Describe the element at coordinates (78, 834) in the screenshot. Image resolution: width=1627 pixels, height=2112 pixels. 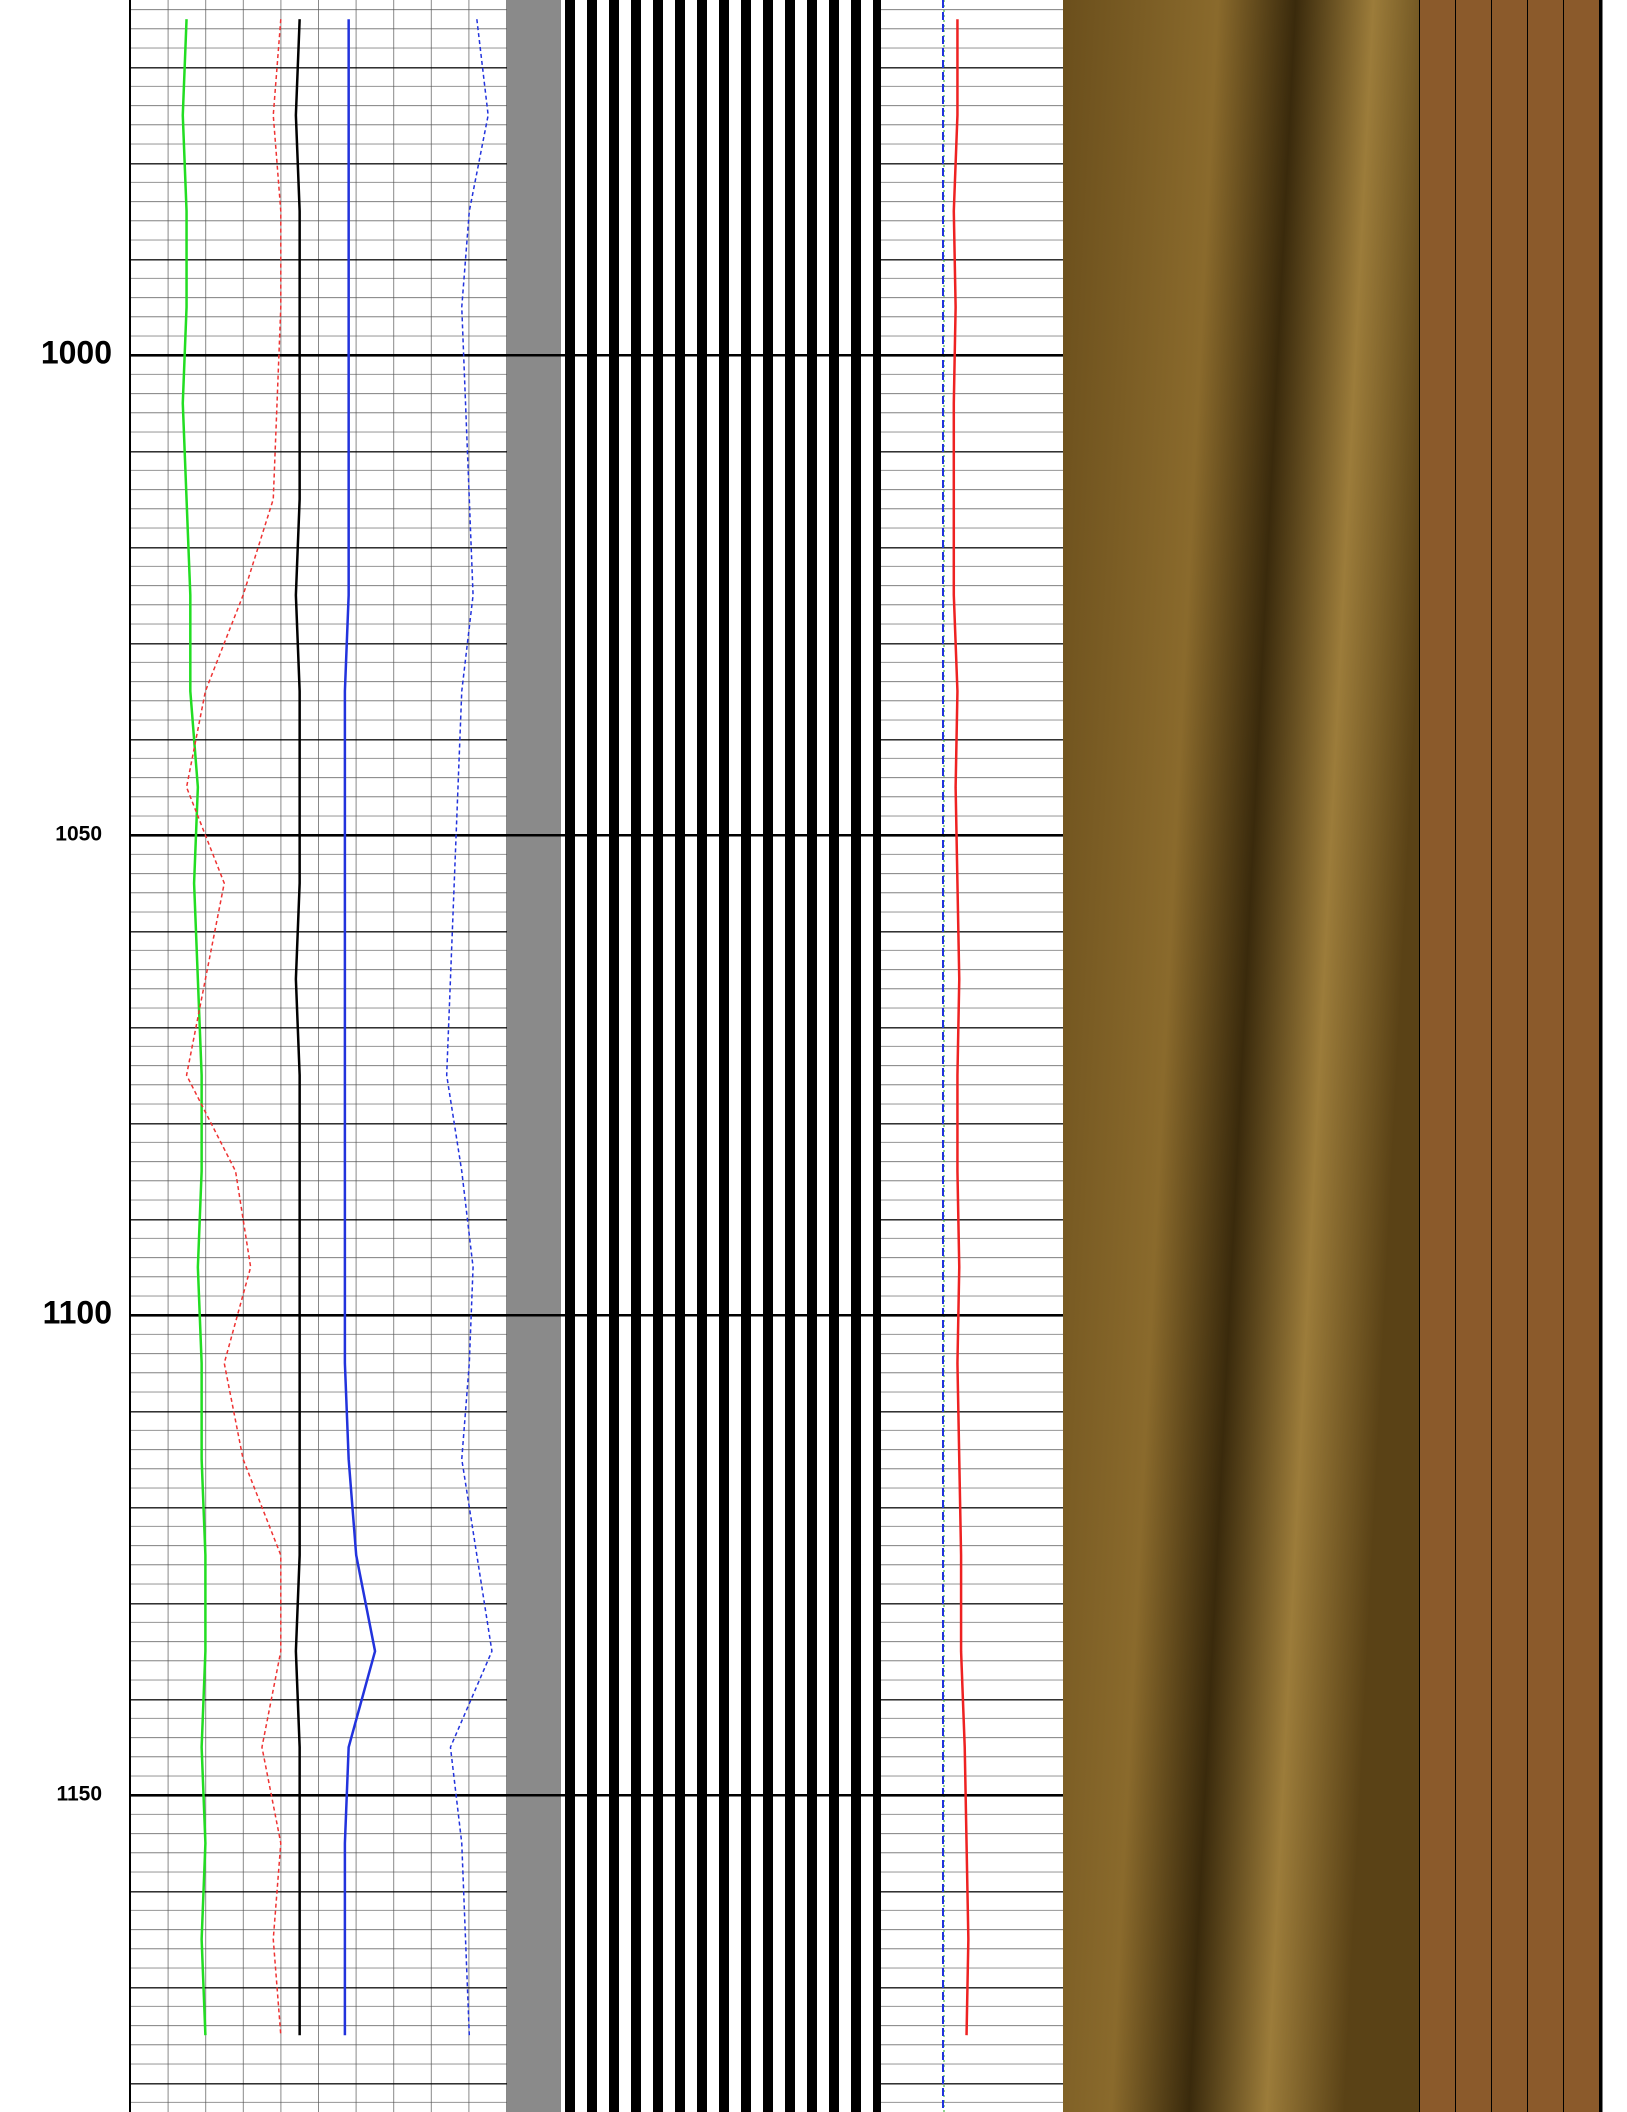
I see `depth-label: 1050` at that location.